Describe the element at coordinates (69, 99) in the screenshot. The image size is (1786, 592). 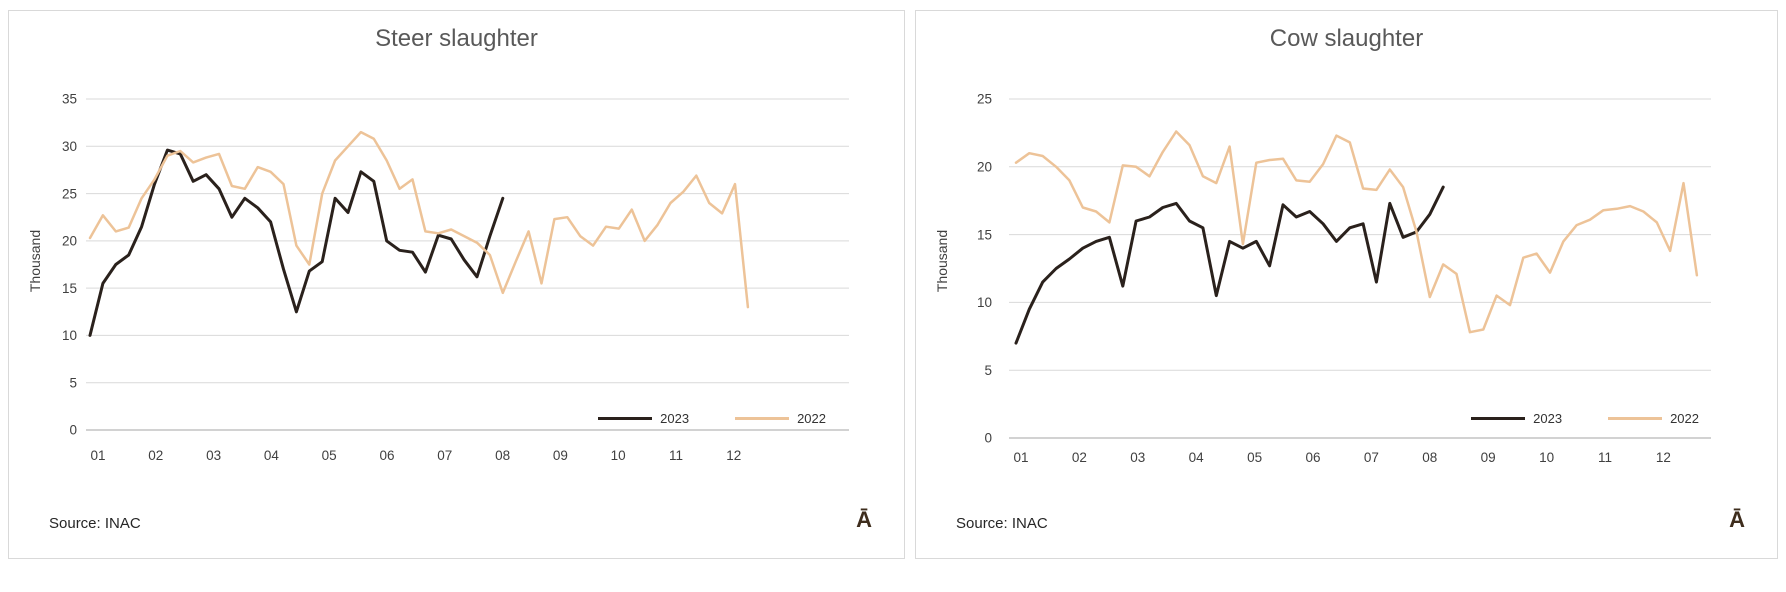
I see `y-tick-label: 35` at that location.